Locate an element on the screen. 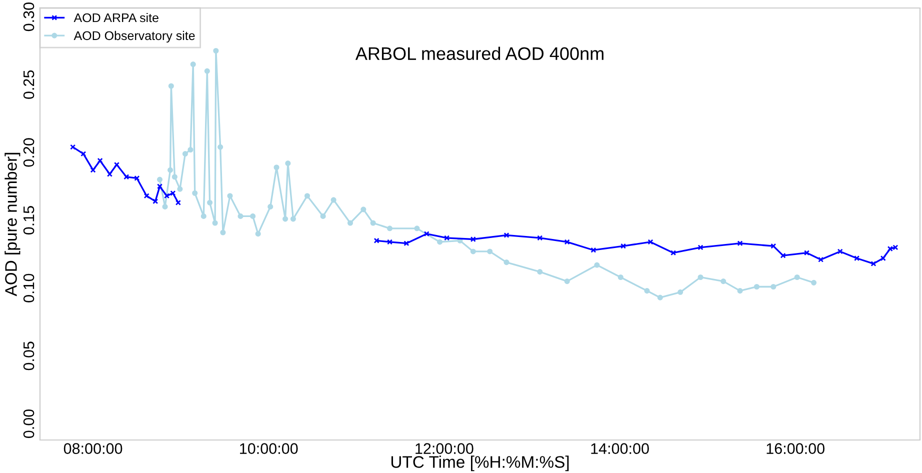 This screenshot has height=473, width=922. y-tick-label: 0.15 is located at coordinates (28, 220).